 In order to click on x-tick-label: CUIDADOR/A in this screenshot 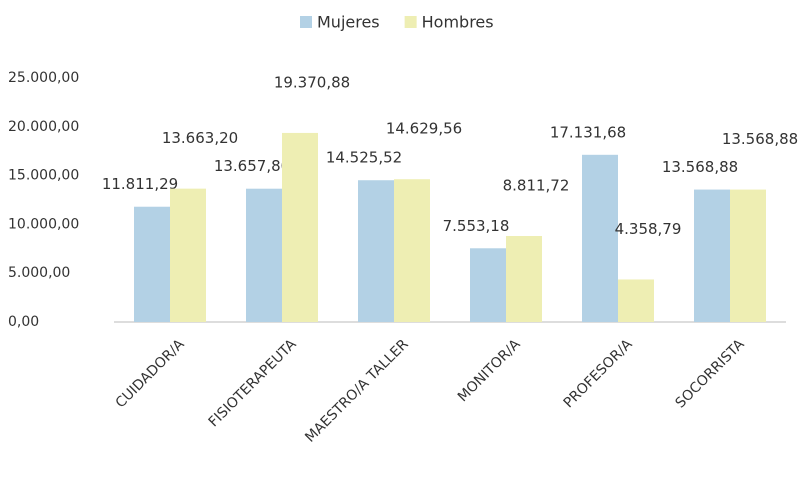, I will do `click(150, 373)`.